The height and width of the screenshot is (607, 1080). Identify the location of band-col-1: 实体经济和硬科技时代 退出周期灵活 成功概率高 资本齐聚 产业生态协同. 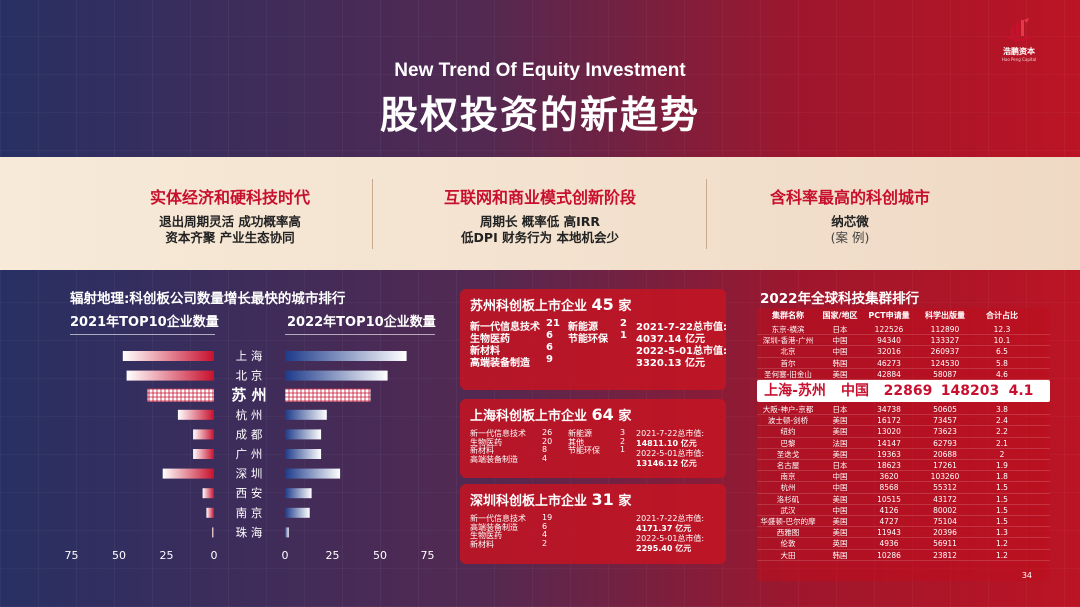
(230, 213).